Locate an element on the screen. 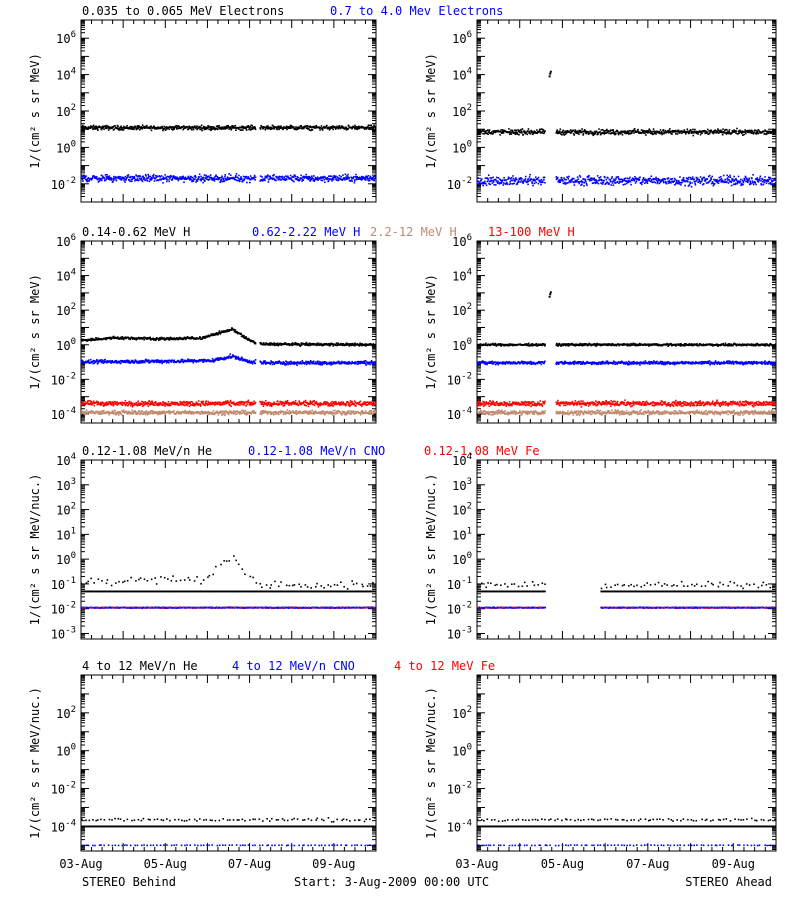  legend-entry: 0.7 to 4.0 Mev Electrons is located at coordinates (416, 11).